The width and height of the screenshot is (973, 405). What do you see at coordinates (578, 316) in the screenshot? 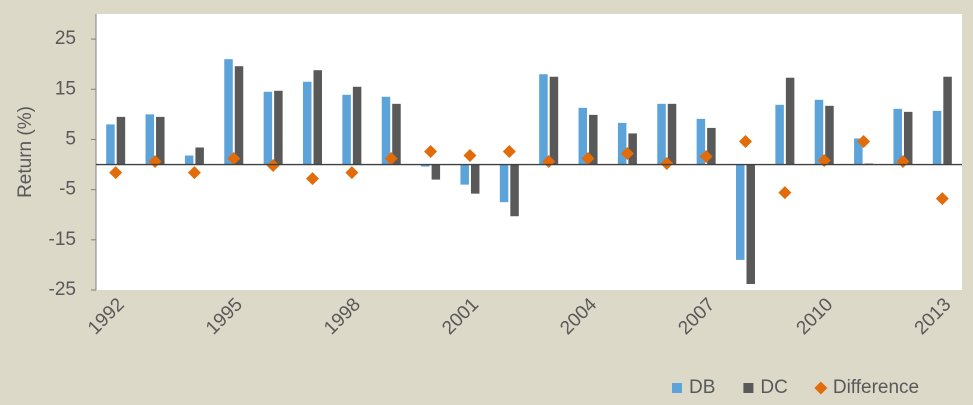
I see `x-tick-label: 2004` at bounding box center [578, 316].